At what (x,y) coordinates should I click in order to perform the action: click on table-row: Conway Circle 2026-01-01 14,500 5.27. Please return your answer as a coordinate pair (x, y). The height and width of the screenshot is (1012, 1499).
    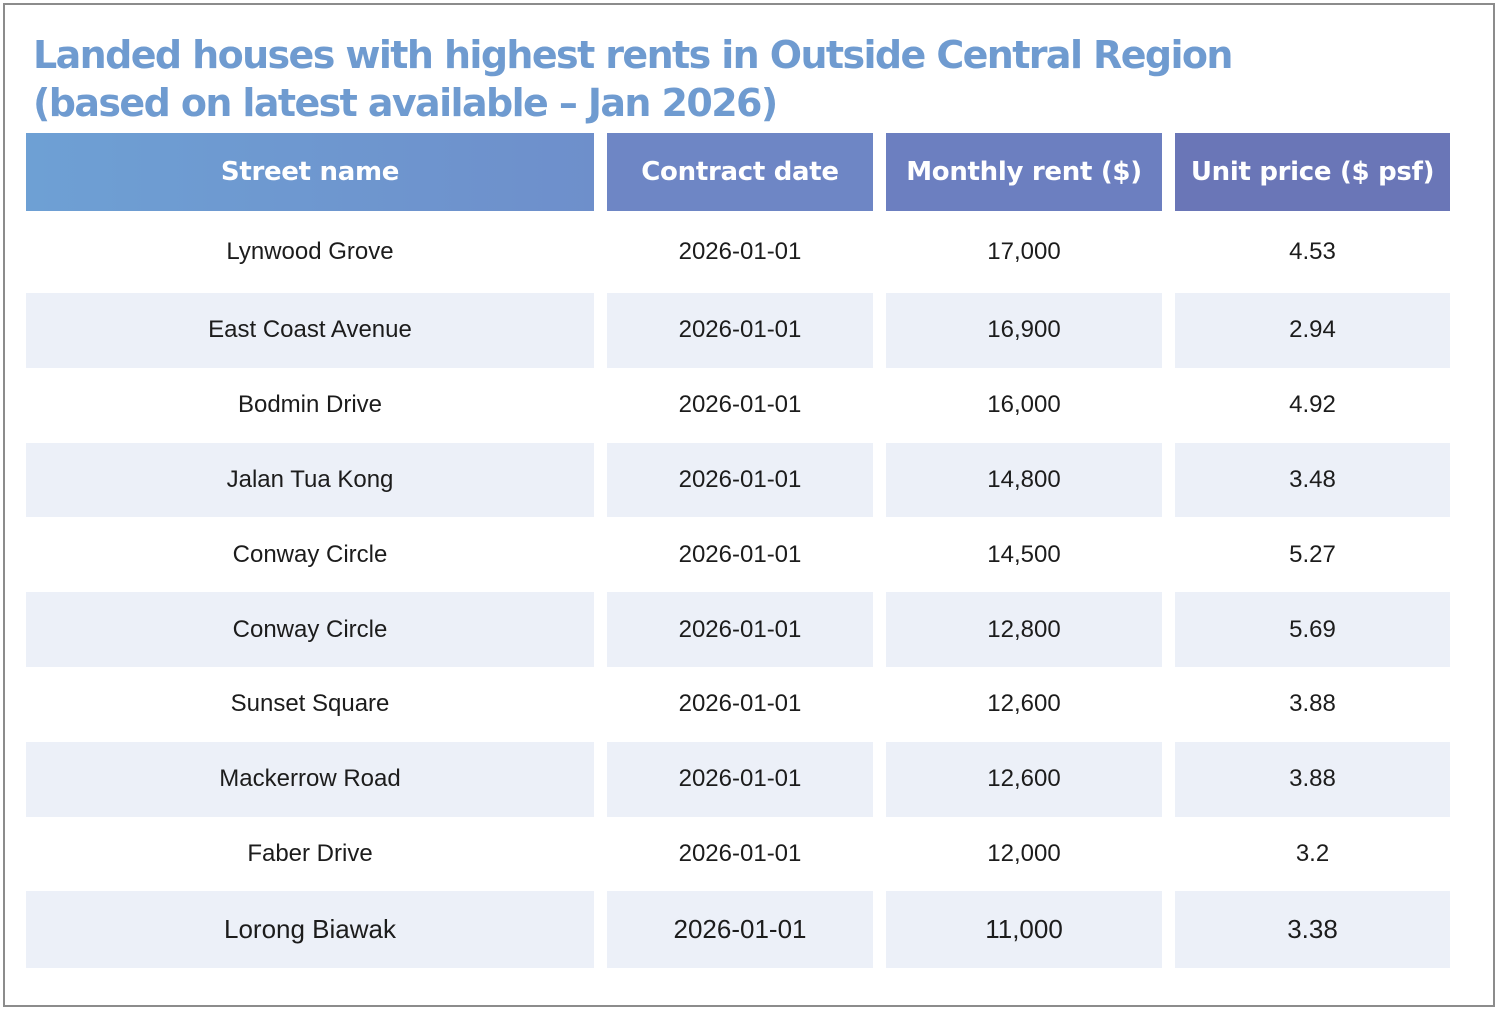
    Looking at the image, I should click on (738, 554).